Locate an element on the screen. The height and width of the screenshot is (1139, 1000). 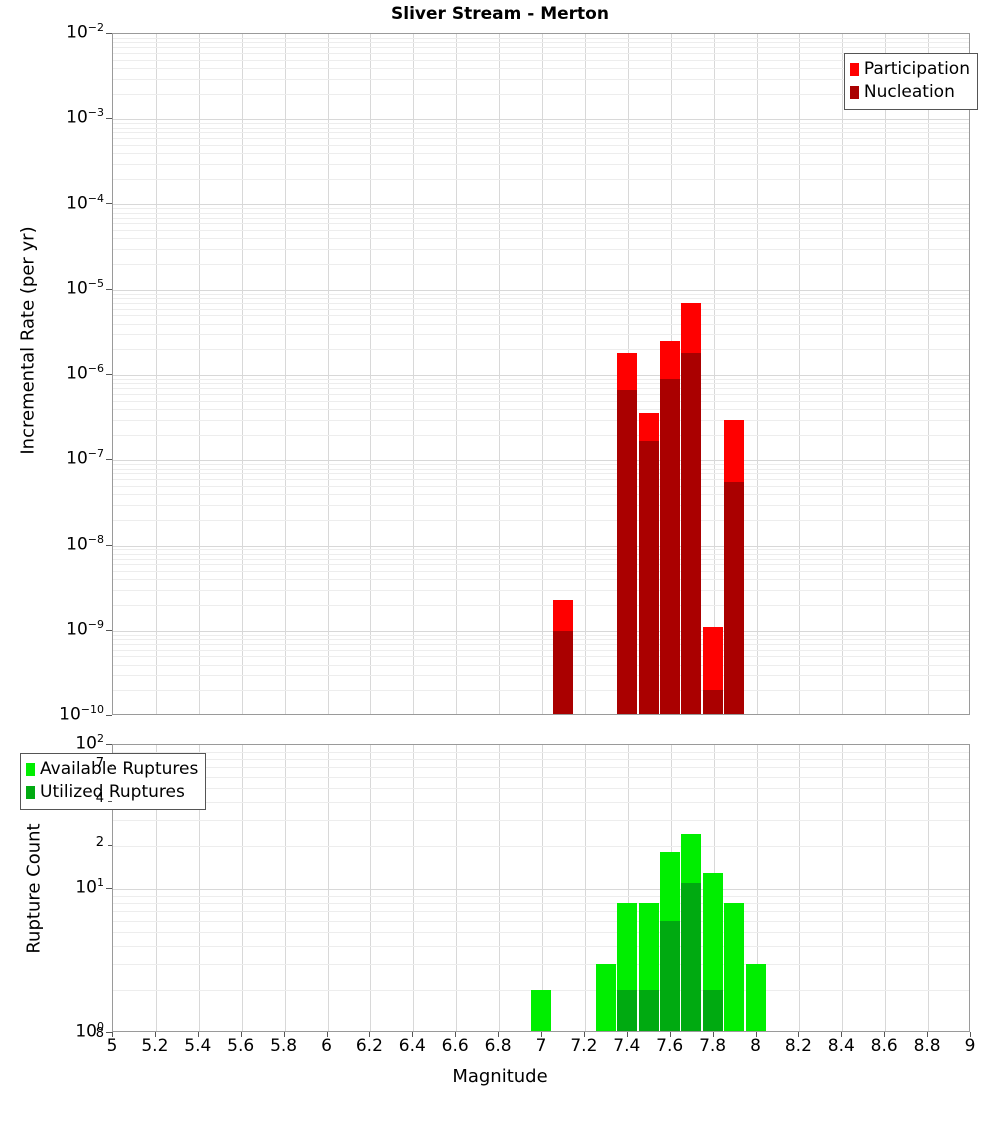
legend-item: Participation is located at coordinates (909, 69).